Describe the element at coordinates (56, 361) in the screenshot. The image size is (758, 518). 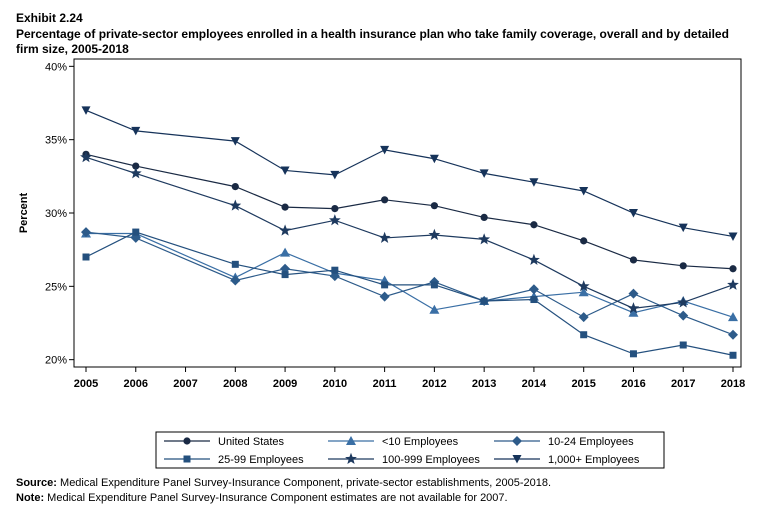
I see `y-tick-label: 20%` at that location.